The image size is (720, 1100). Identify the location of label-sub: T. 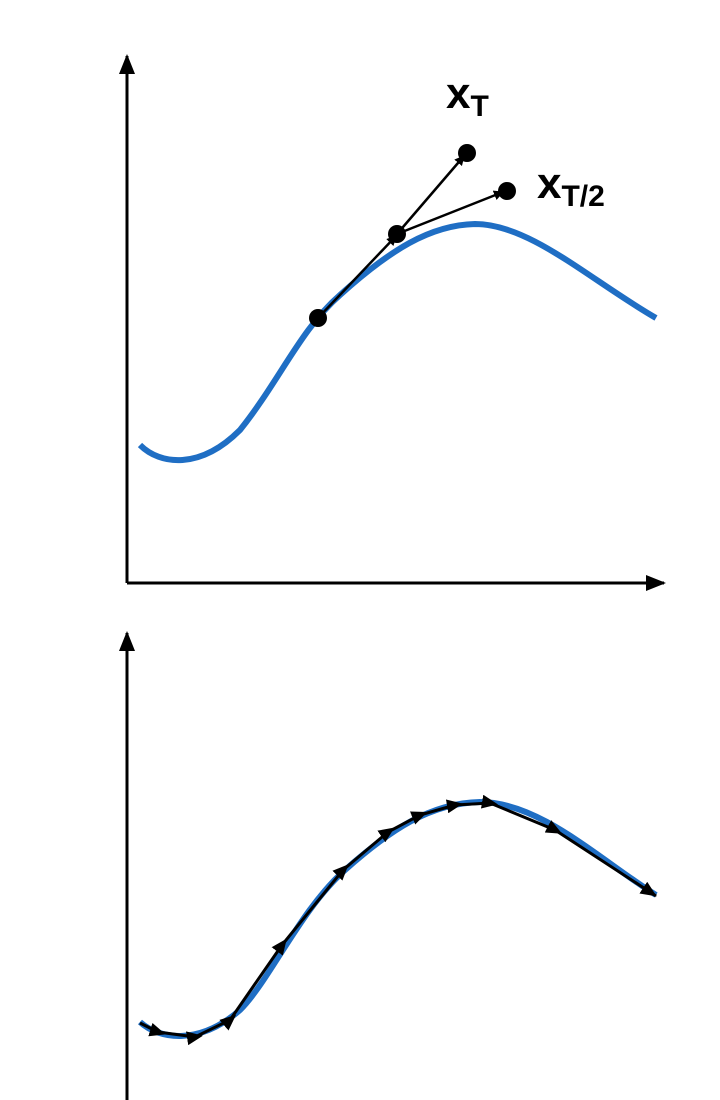
(479, 106).